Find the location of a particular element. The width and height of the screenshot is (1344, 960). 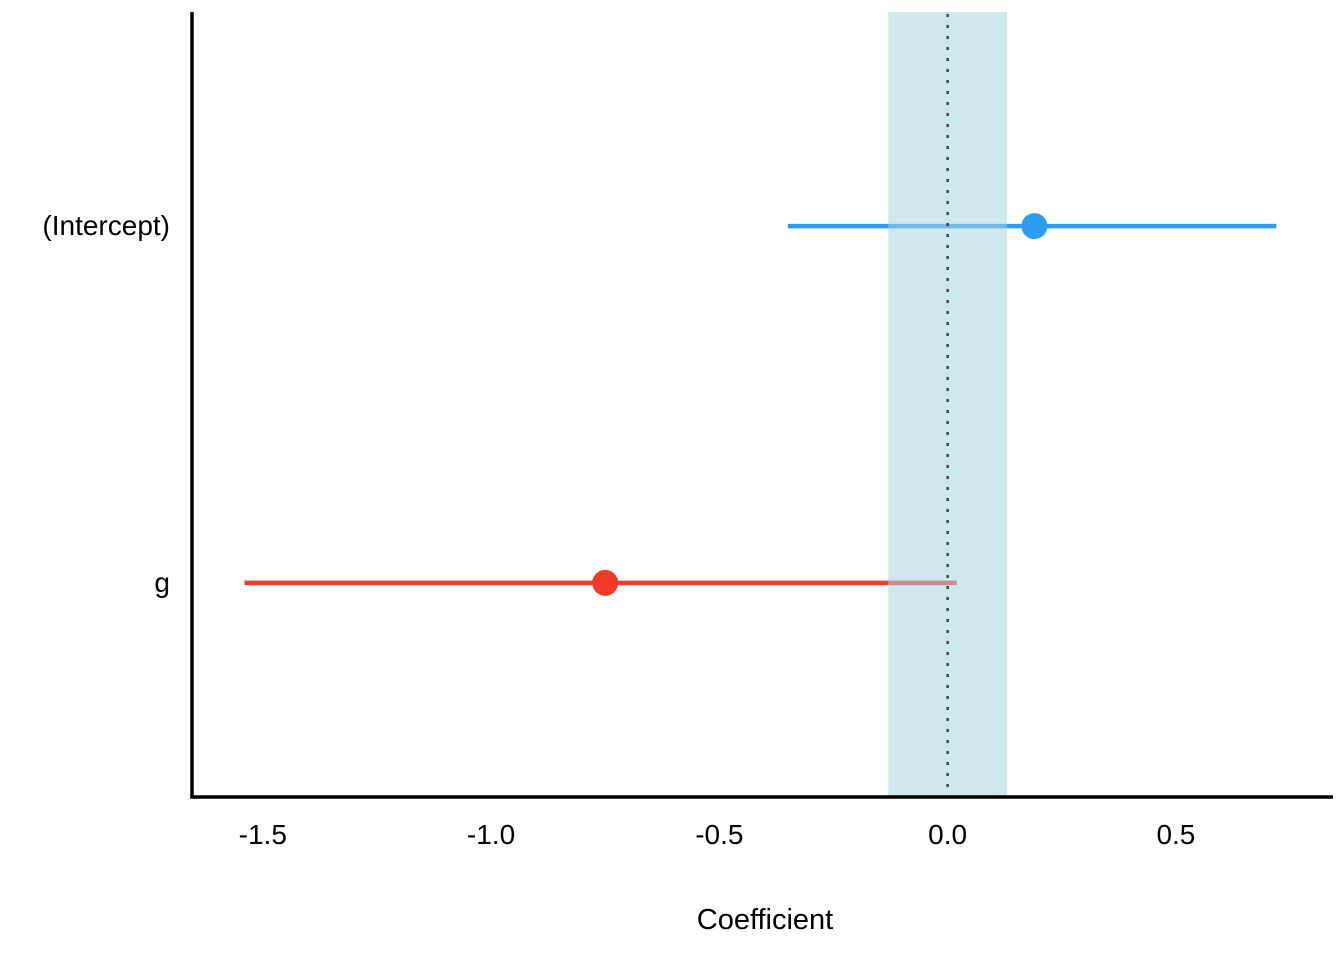

x-tick-label-0p5: 0.5 is located at coordinates (1176, 834).